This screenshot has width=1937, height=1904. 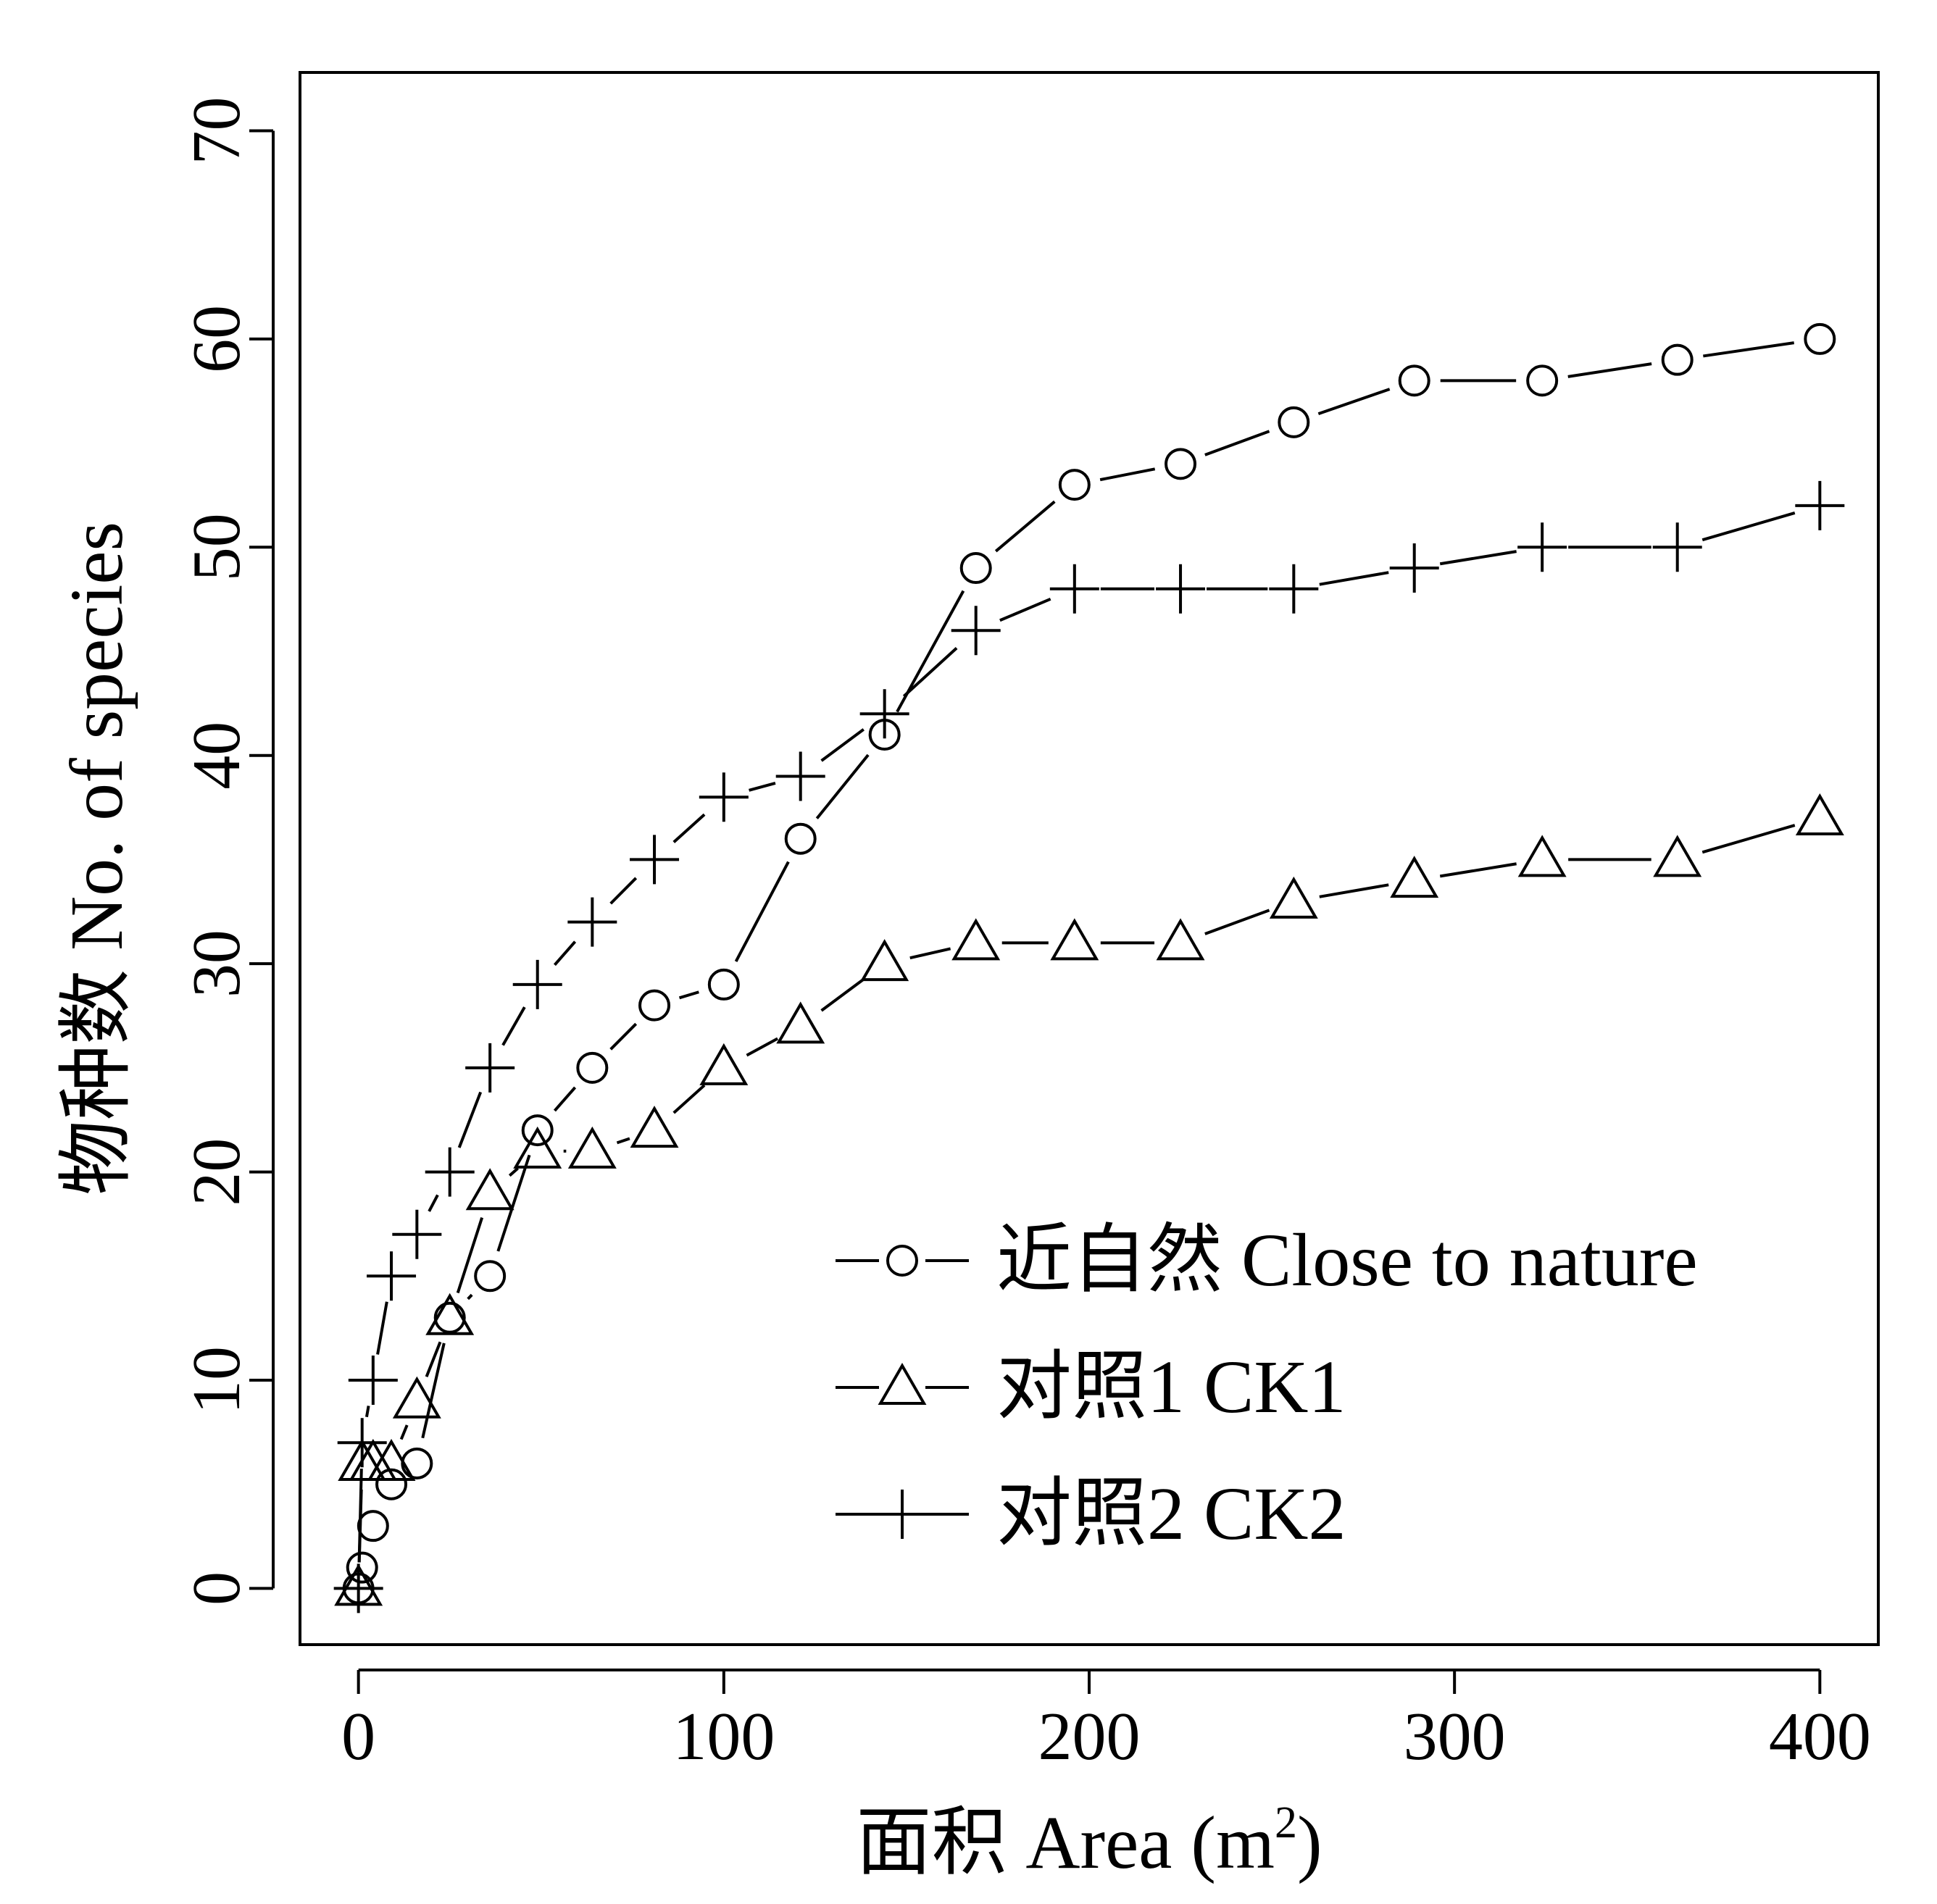 What do you see at coordinates (1089, 1736) in the screenshot?
I see `x-tick-label: 200` at bounding box center [1089, 1736].